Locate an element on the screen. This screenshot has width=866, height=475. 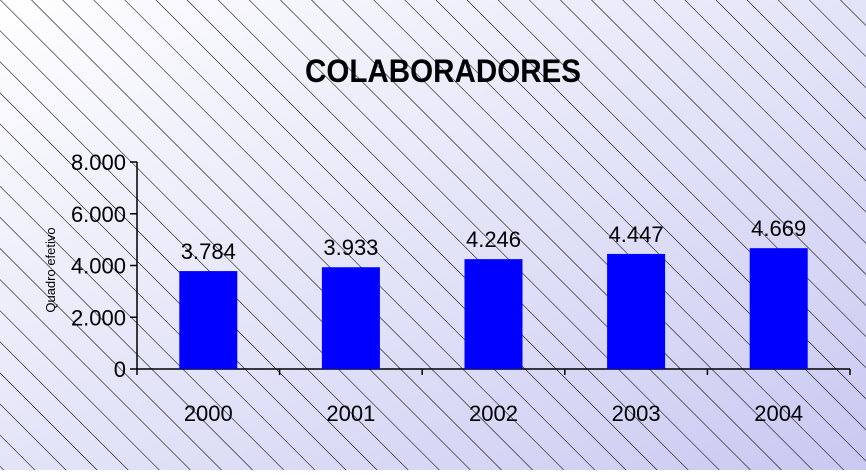
x-tick-label: 2001 is located at coordinates (350, 413).